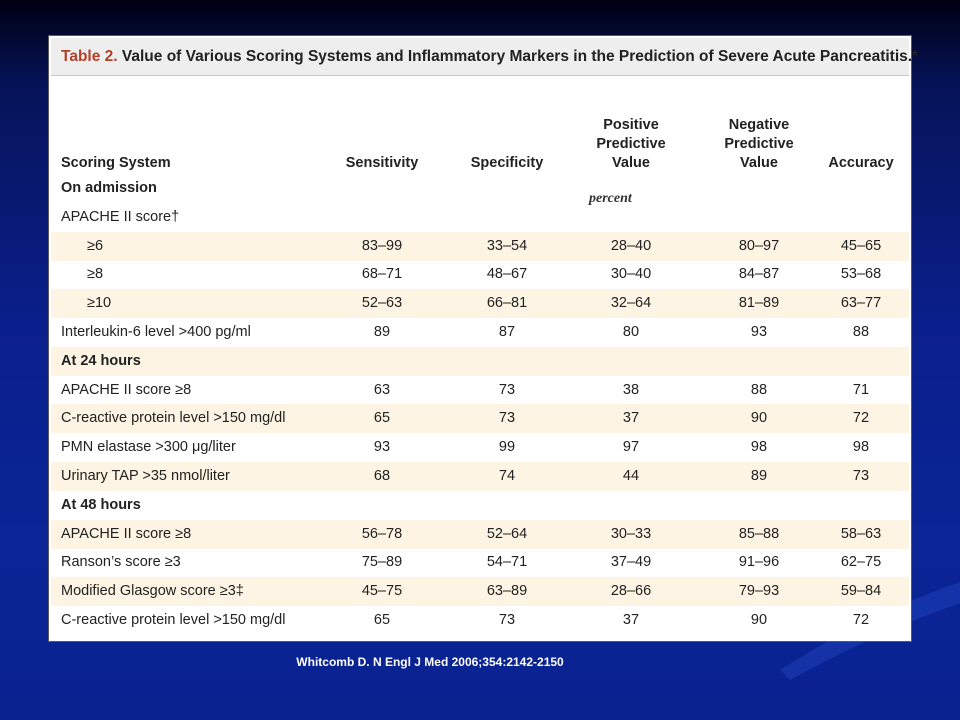 The width and height of the screenshot is (960, 720). What do you see at coordinates (507, 562) in the screenshot?
I see `cell-specificity: 54–71` at bounding box center [507, 562].